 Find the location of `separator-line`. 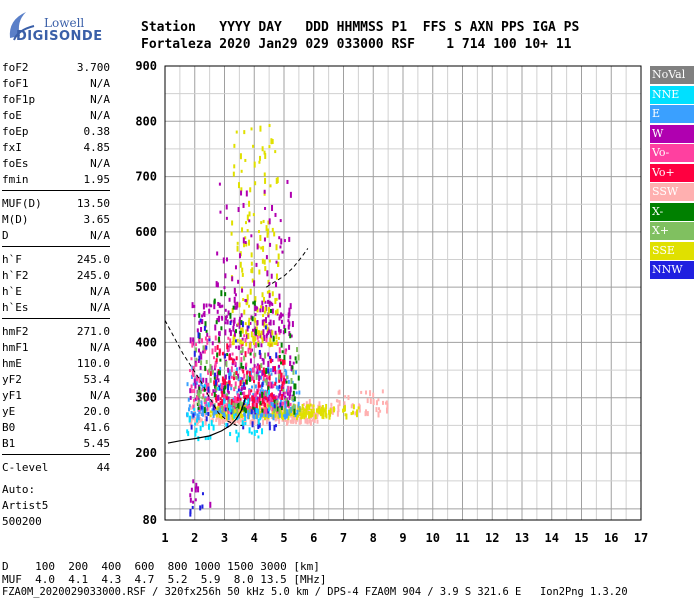

separator-line is located at coordinates (56, 190).